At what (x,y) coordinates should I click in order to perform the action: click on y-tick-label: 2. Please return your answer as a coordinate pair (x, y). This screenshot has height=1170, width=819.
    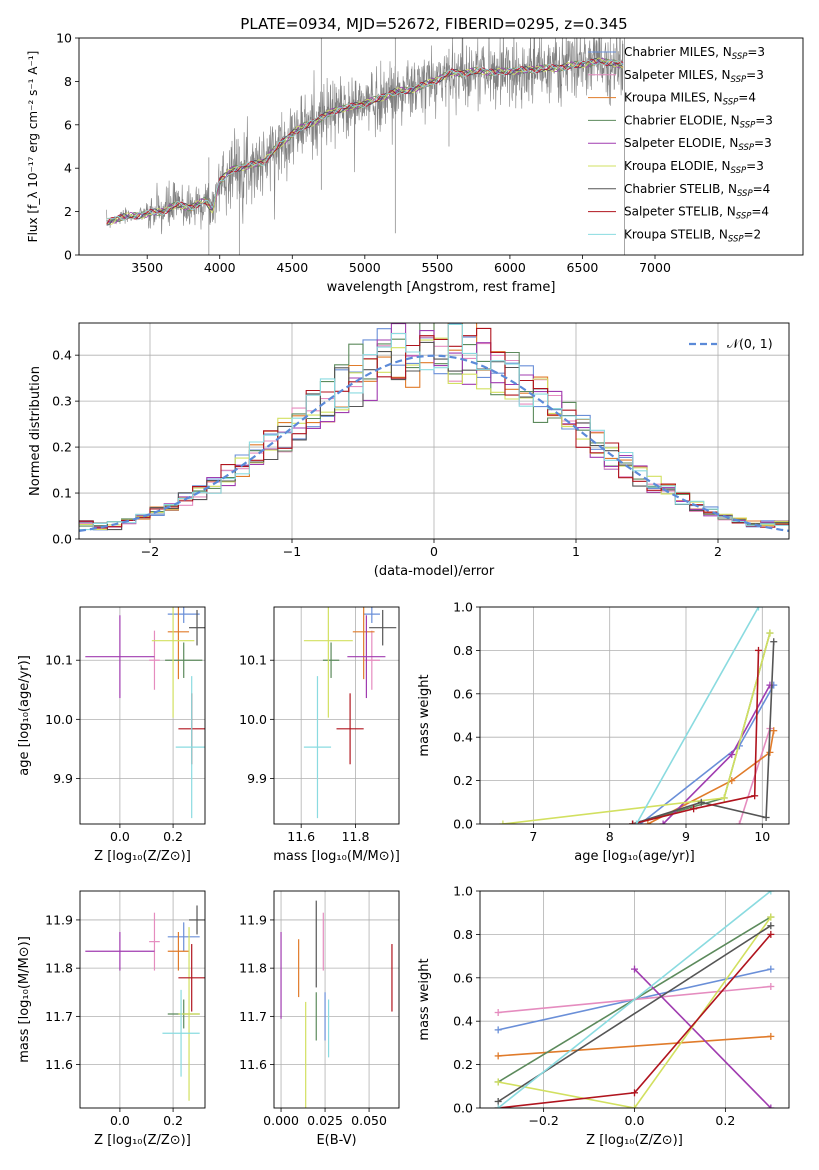
    Looking at the image, I should click on (68, 211).